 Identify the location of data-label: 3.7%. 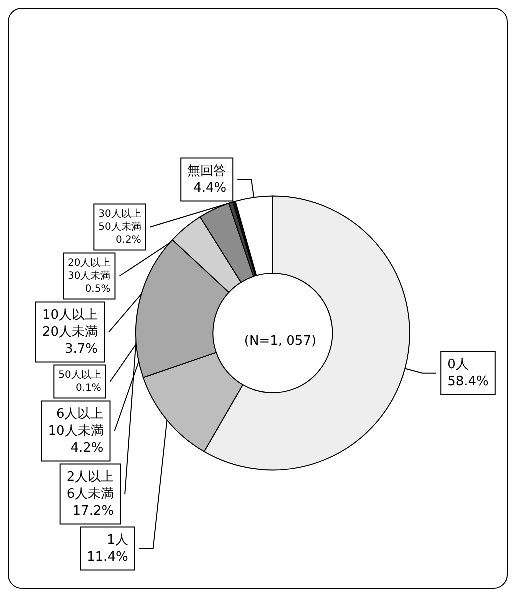
(81, 349).